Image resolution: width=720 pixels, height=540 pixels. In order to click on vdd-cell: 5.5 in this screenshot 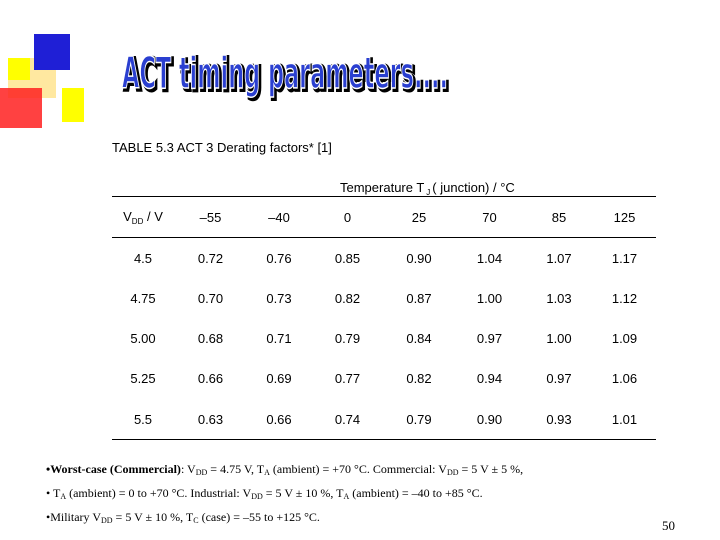, I will do `click(143, 419)`.